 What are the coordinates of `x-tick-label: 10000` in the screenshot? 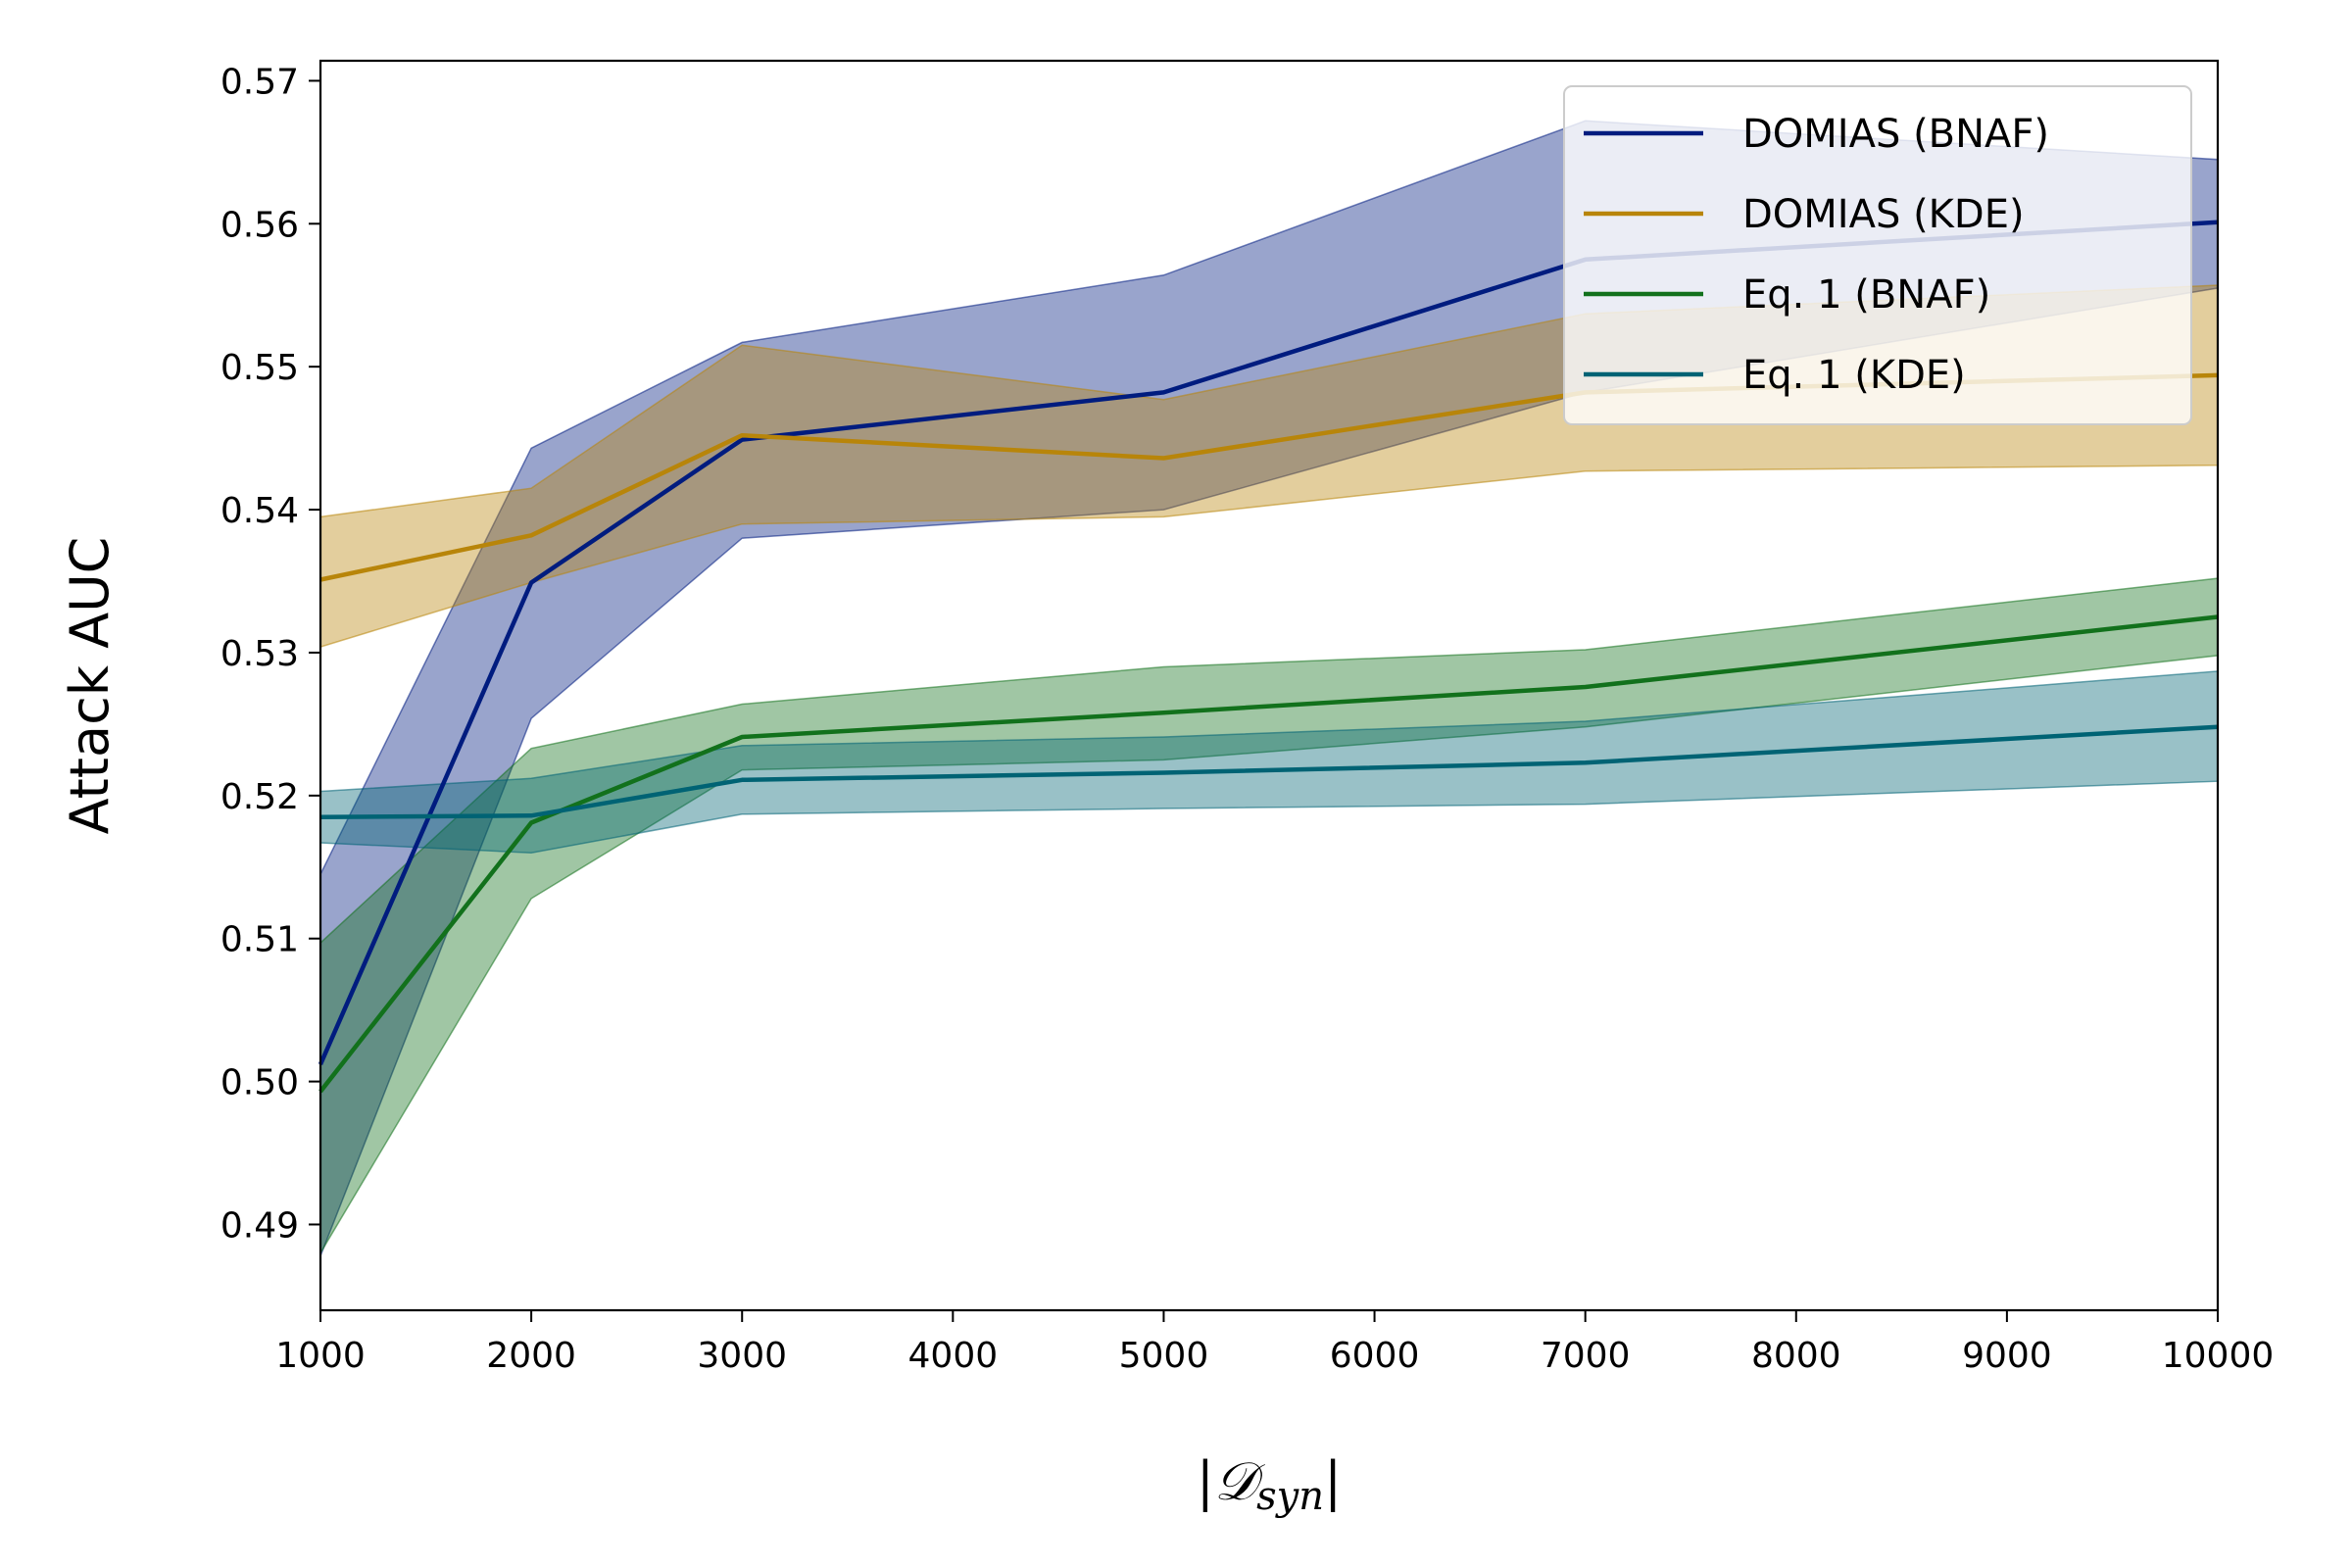 It's located at (2218, 1356).